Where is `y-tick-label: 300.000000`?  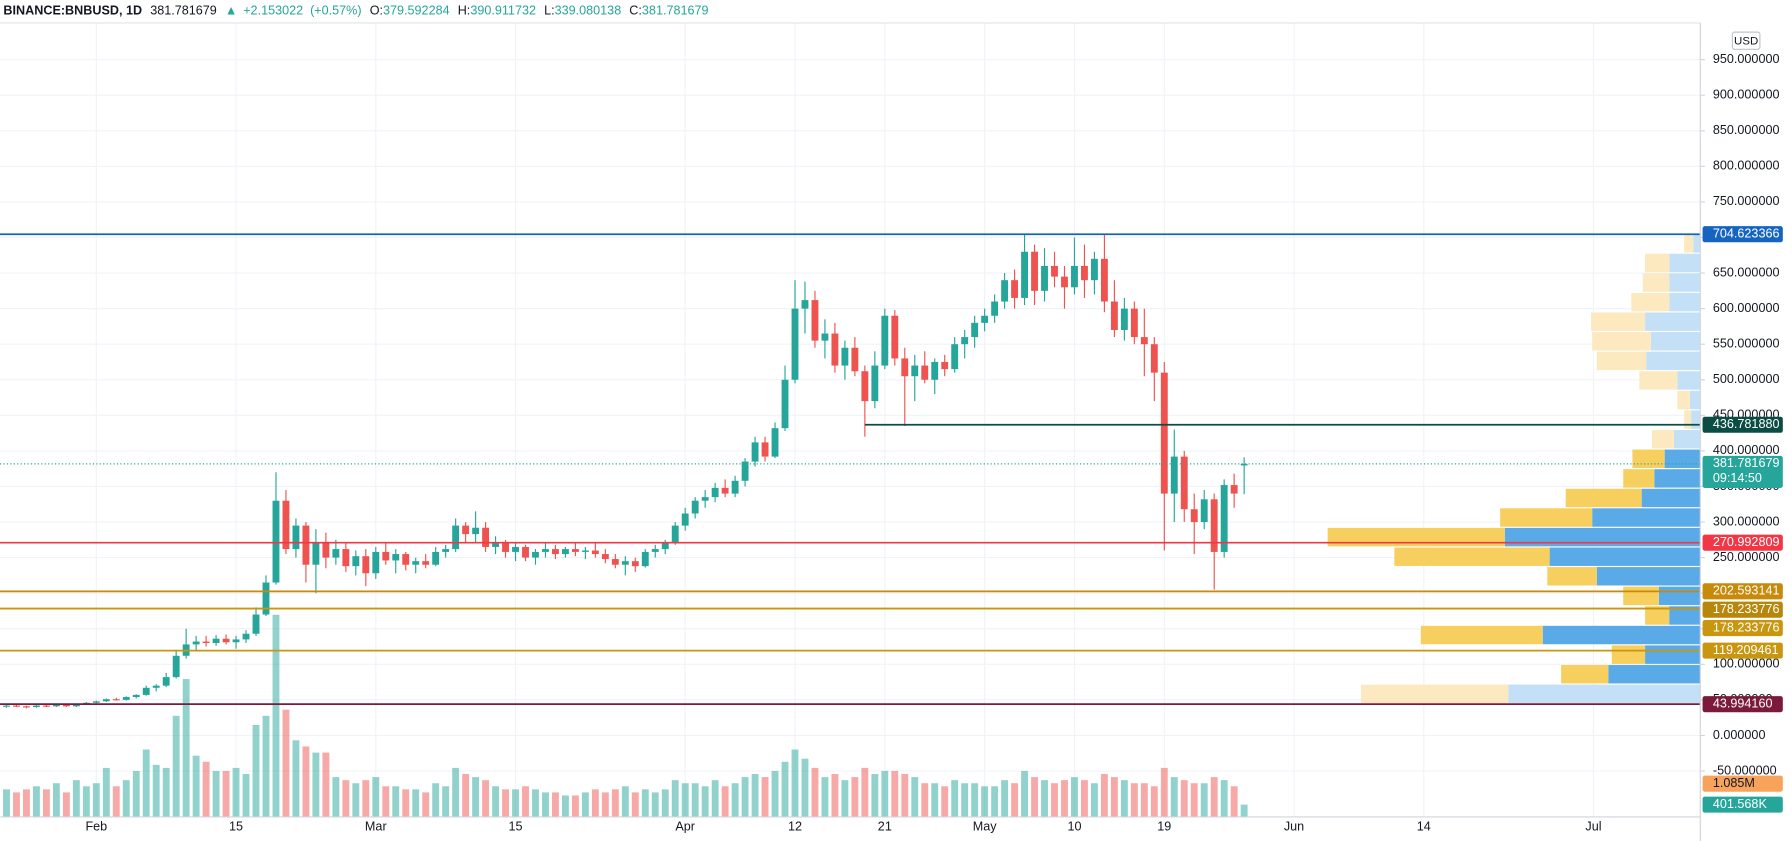
y-tick-label: 300.000000 is located at coordinates (1746, 521).